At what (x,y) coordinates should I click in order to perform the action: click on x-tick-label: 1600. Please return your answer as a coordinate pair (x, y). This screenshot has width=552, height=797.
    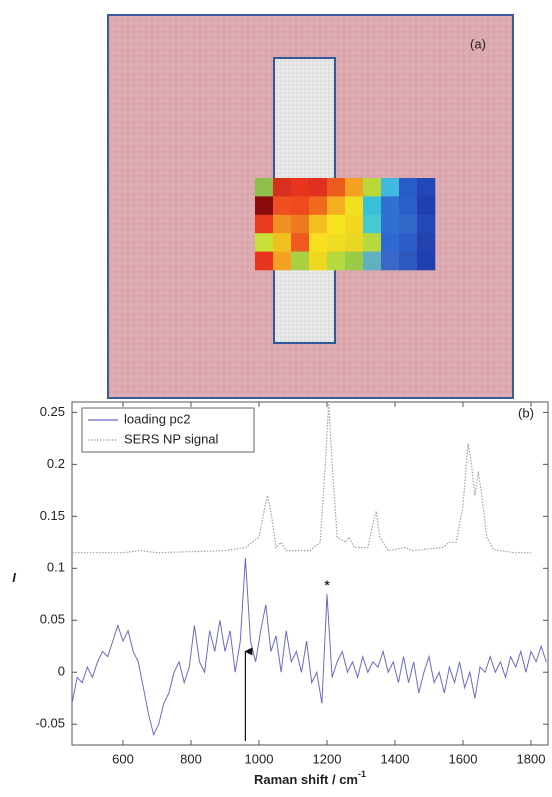
    Looking at the image, I should click on (463, 758).